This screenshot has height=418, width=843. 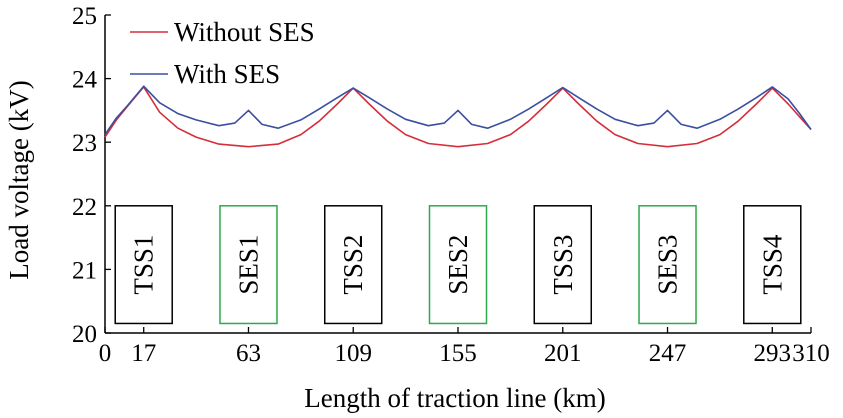 What do you see at coordinates (84, 143) in the screenshot?
I see `y-tick-label: 23` at bounding box center [84, 143].